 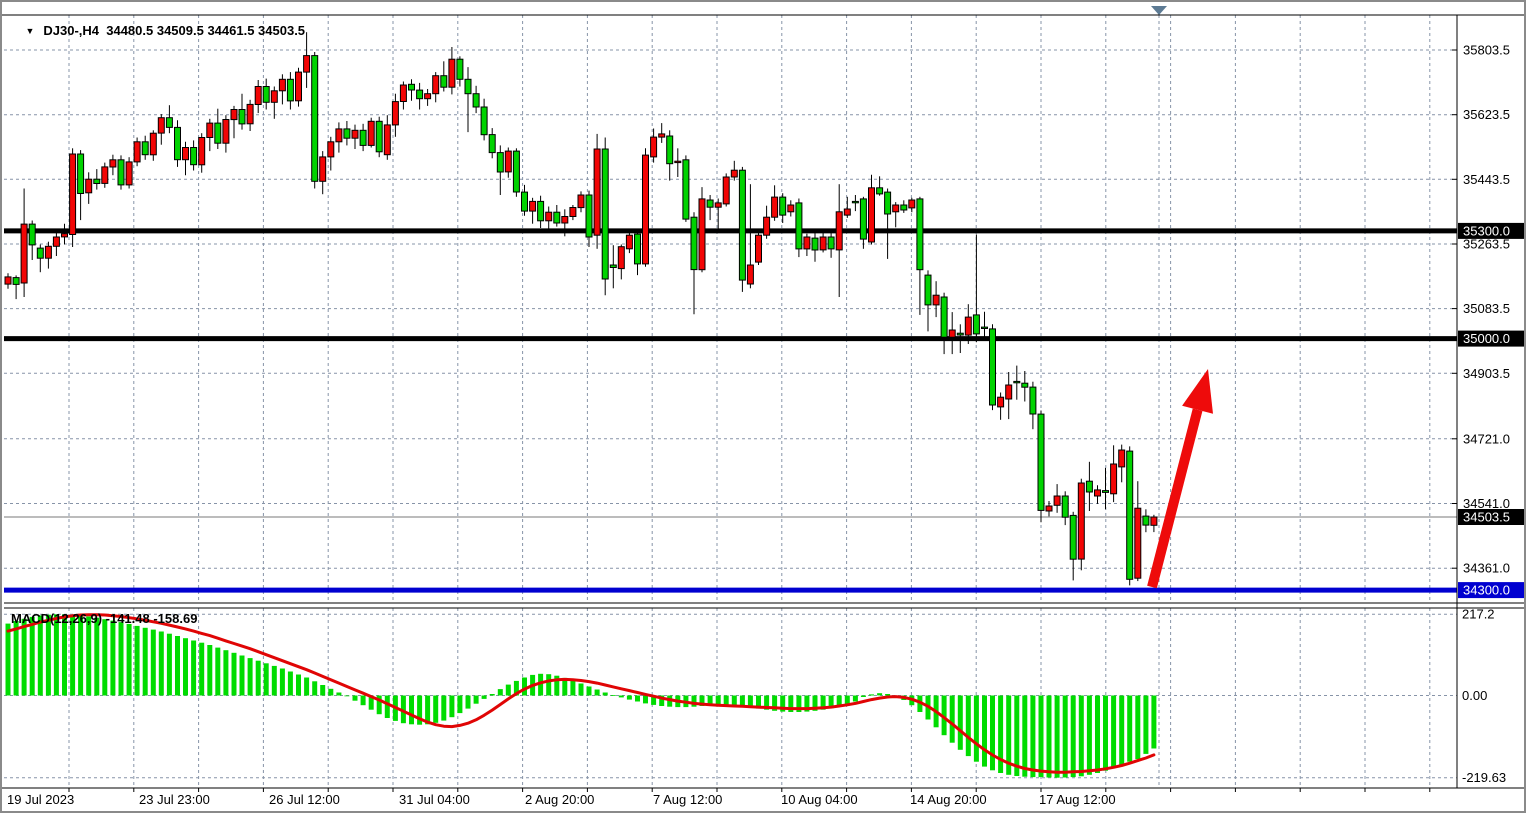 I want to click on price-tick-label: 34361.0, so click(x=1486, y=568).